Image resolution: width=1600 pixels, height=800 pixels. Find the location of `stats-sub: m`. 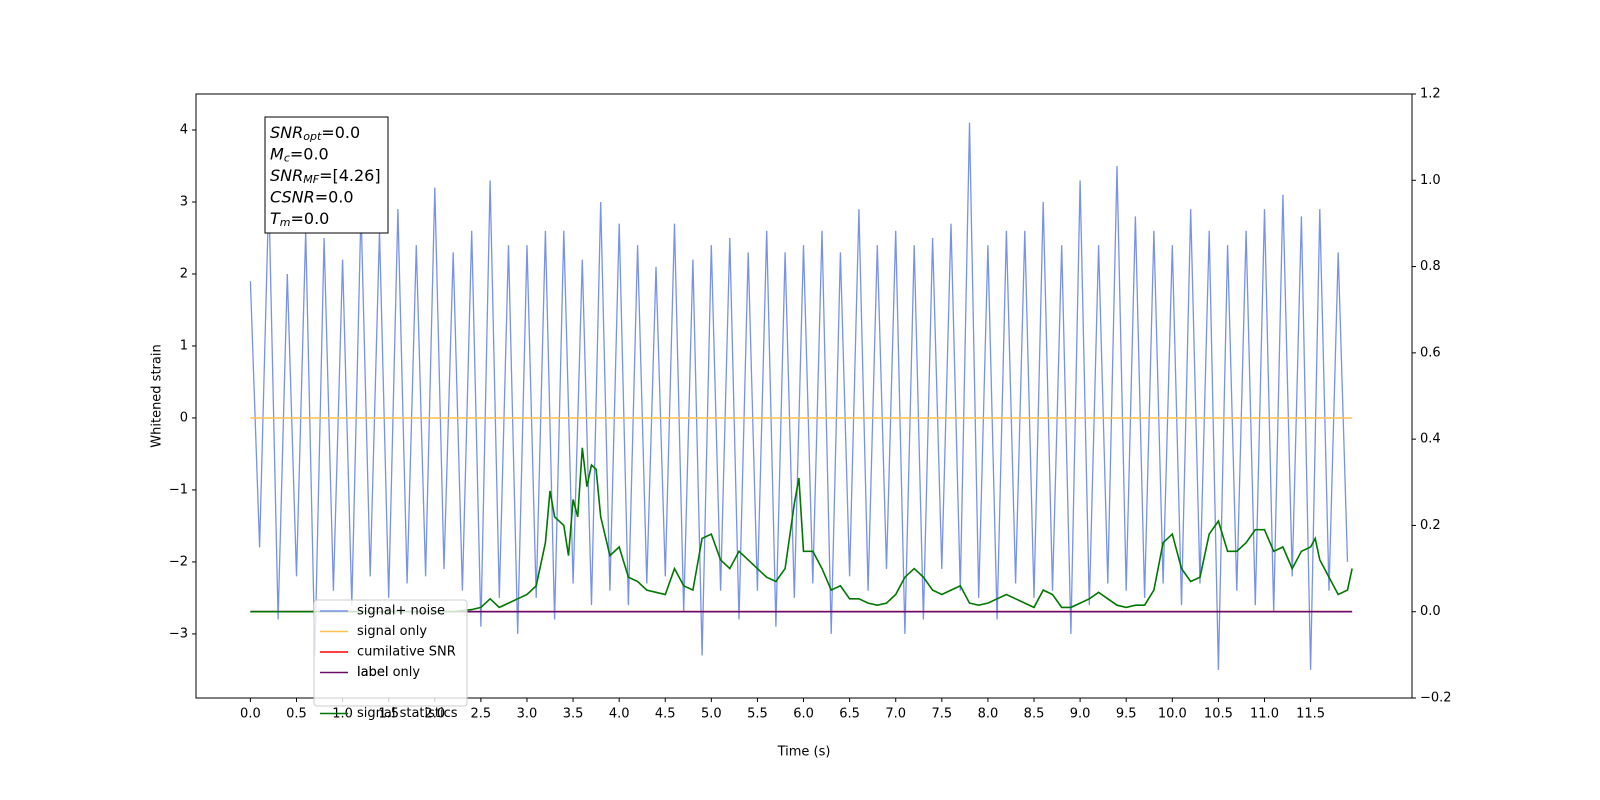

stats-sub: m is located at coordinates (285, 222).